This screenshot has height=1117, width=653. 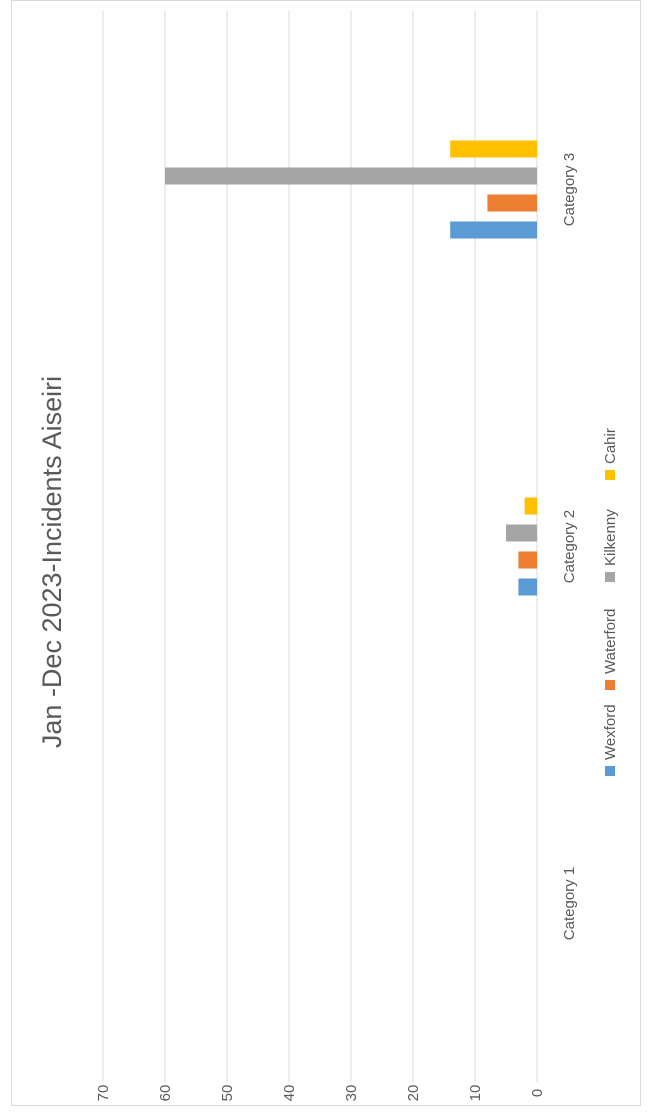 I want to click on legend-item: Cahir, so click(x=610, y=454).